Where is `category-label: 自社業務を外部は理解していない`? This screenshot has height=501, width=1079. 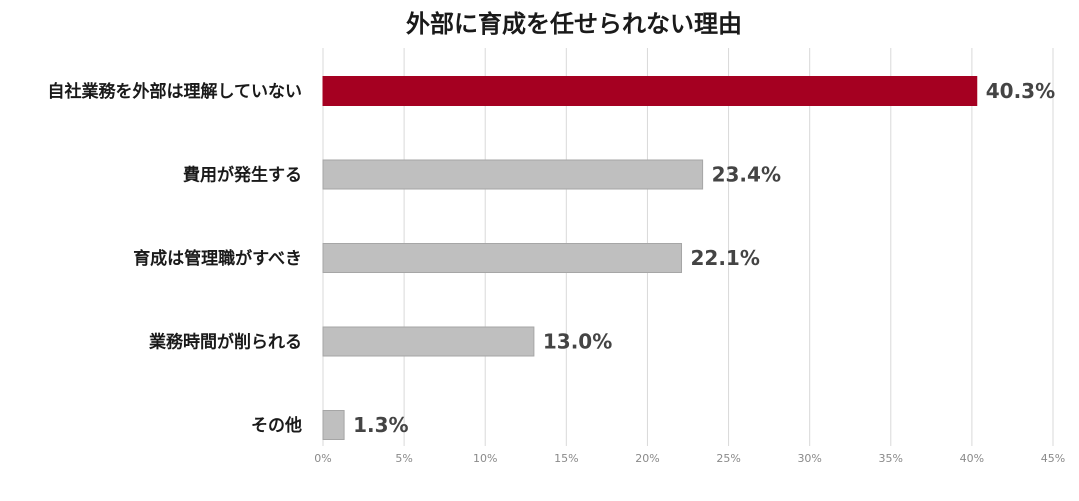 category-label: 自社業務を外部は理解していない is located at coordinates (175, 91).